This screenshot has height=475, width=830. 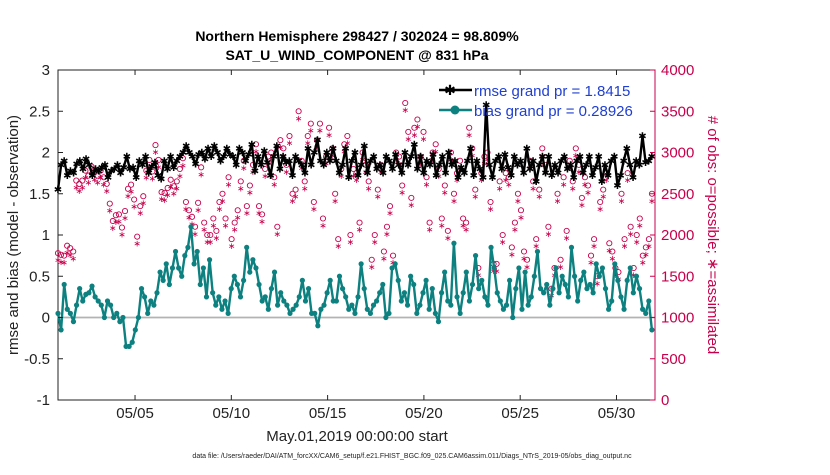 What do you see at coordinates (677, 111) in the screenshot?
I see `y-right-tick-label: 3500` at bounding box center [677, 111].